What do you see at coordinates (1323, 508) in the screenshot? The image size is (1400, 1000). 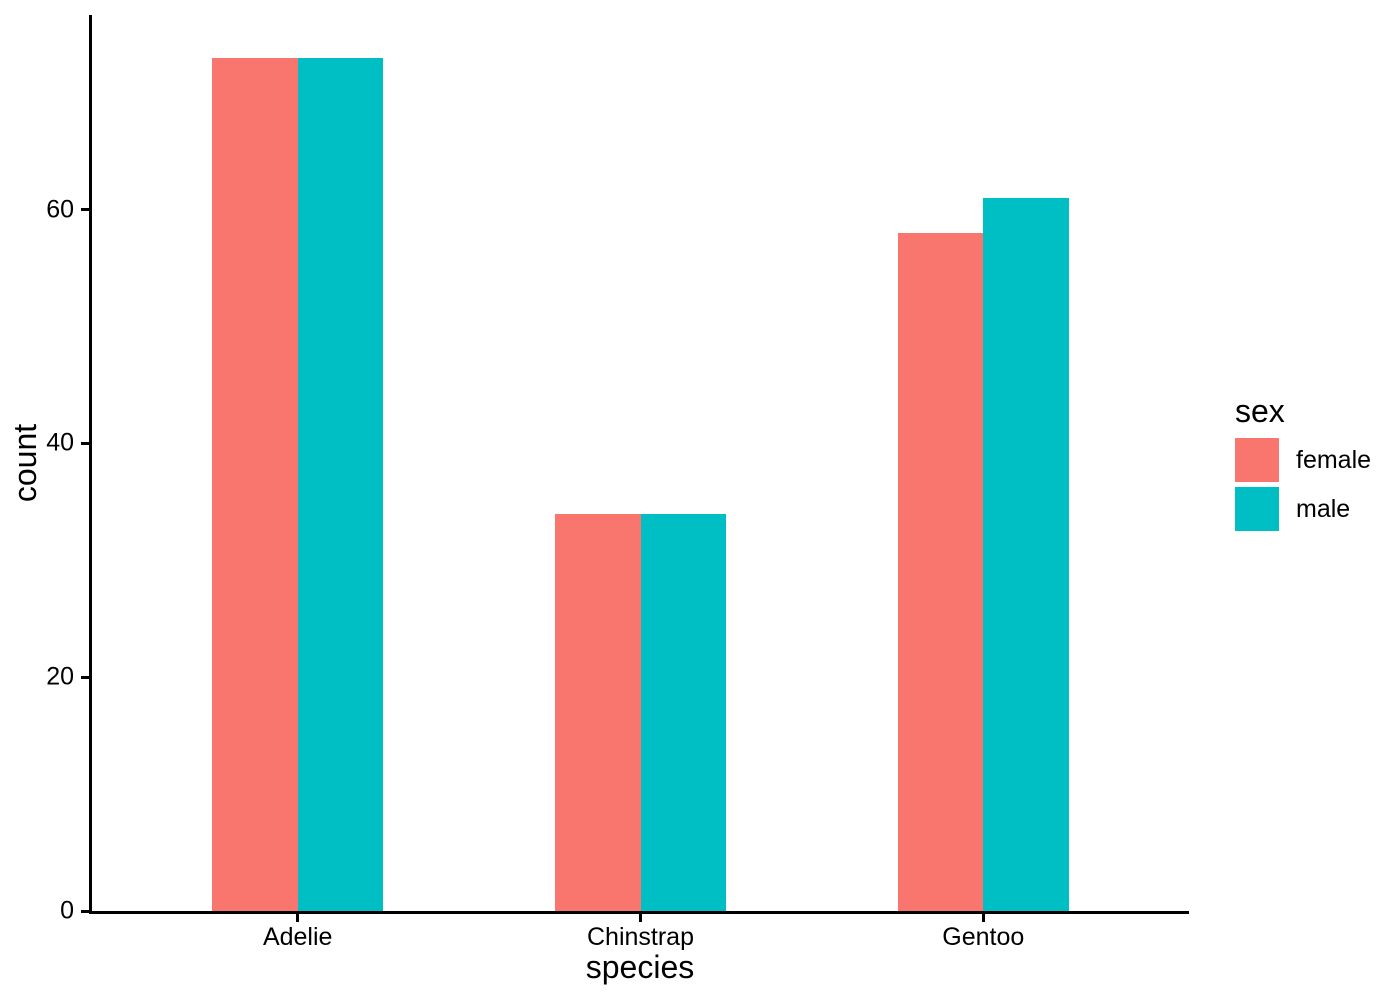 I see `legend-label-male: male` at bounding box center [1323, 508].